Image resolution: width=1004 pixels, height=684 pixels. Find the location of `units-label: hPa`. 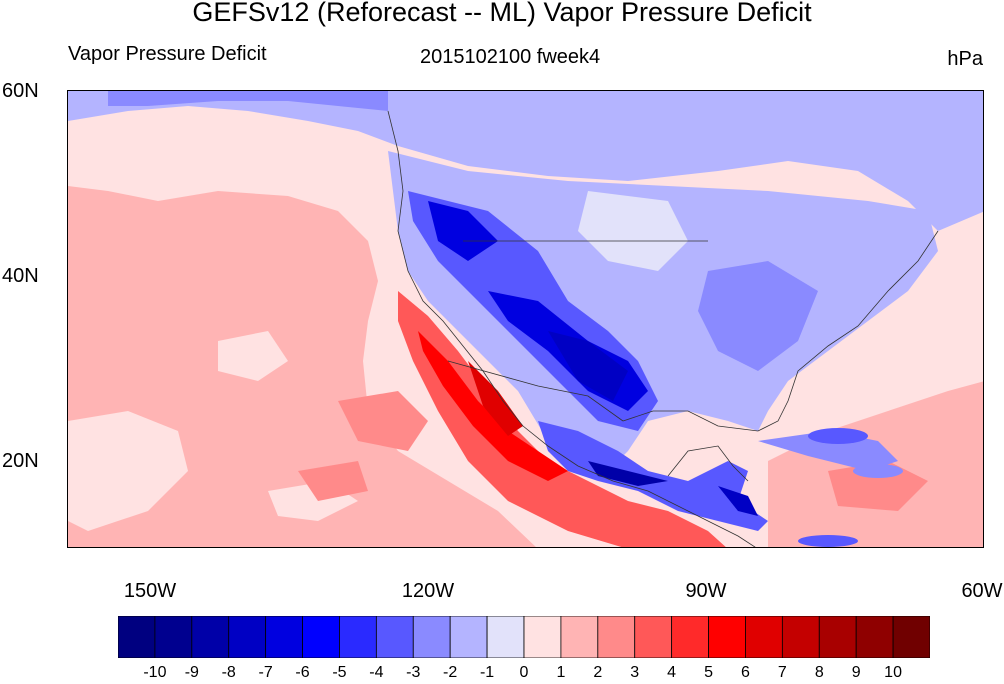

units-label: hPa is located at coordinates (965, 59).